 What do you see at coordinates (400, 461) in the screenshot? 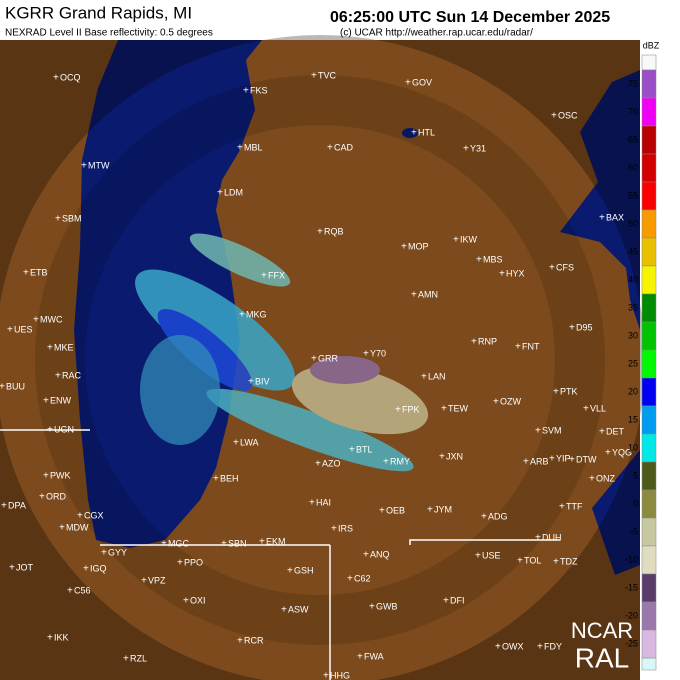
I see `station-label: RMY` at bounding box center [400, 461].